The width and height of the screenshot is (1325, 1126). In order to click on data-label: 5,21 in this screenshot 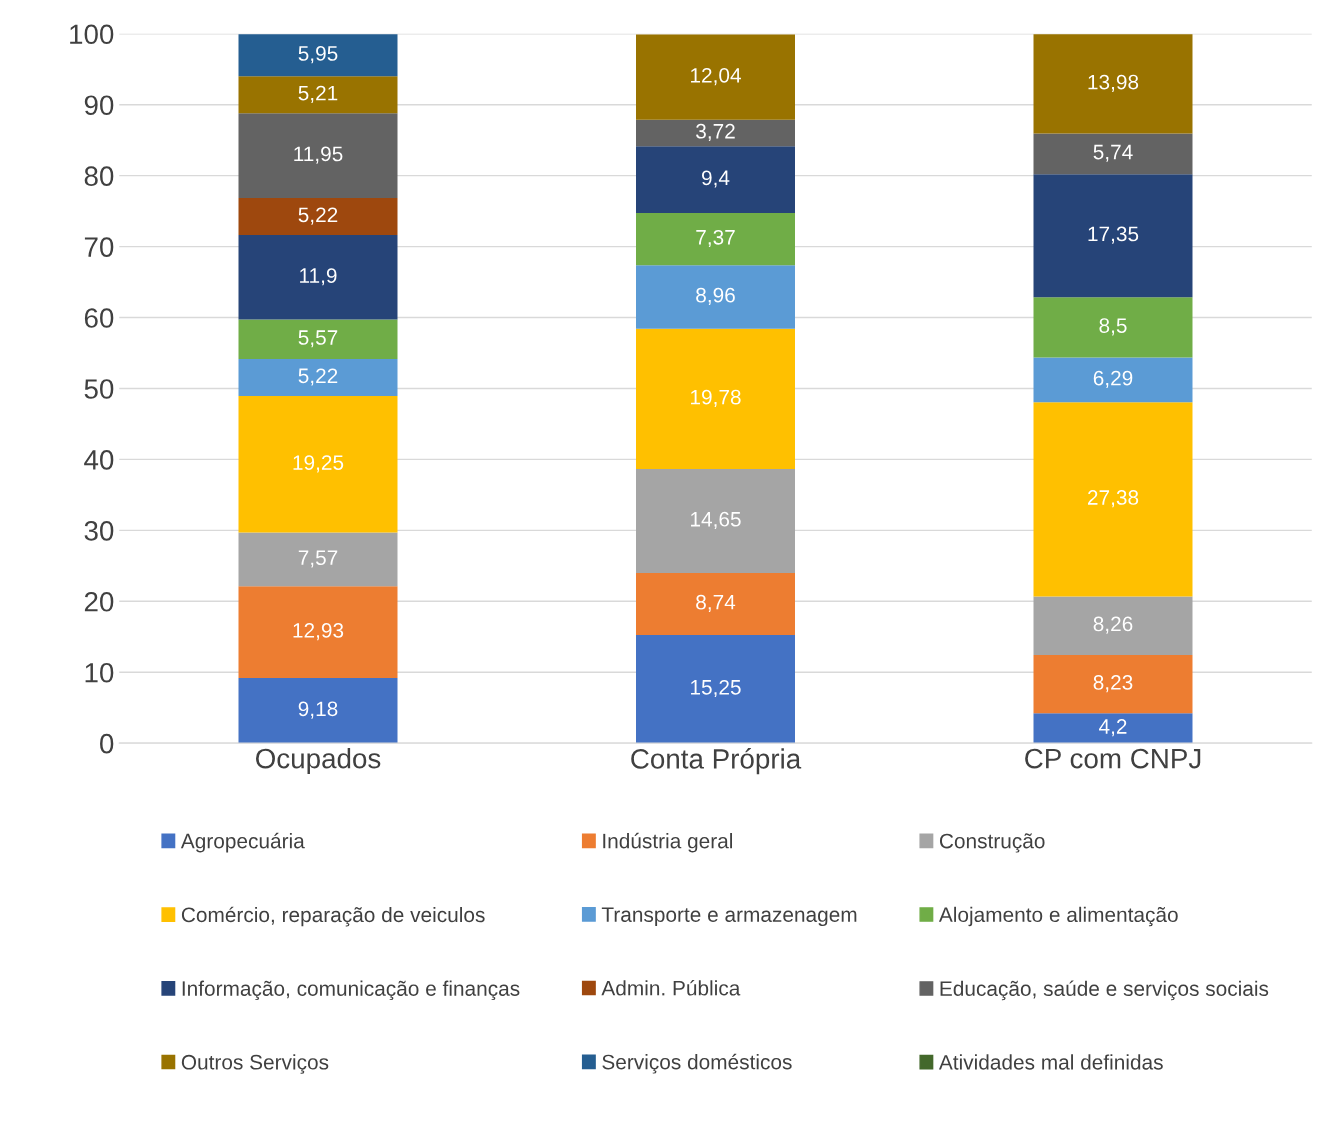, I will do `click(318, 94)`.